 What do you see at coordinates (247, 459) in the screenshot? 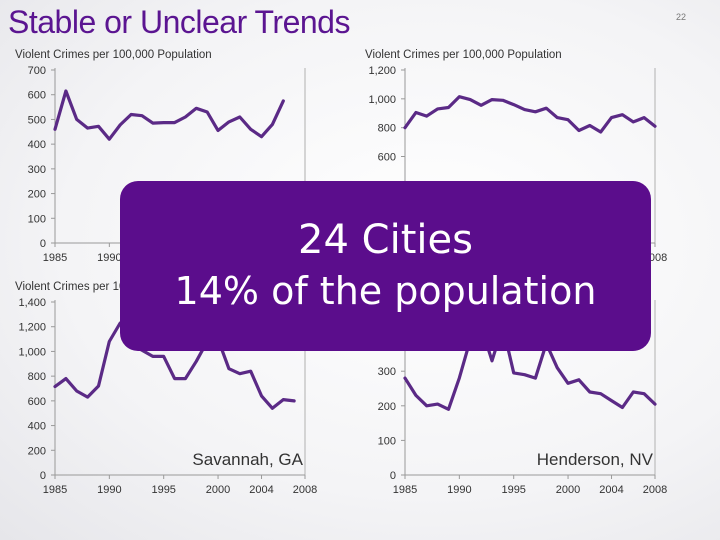
I see `city-label: Savannah, GA` at bounding box center [247, 459].